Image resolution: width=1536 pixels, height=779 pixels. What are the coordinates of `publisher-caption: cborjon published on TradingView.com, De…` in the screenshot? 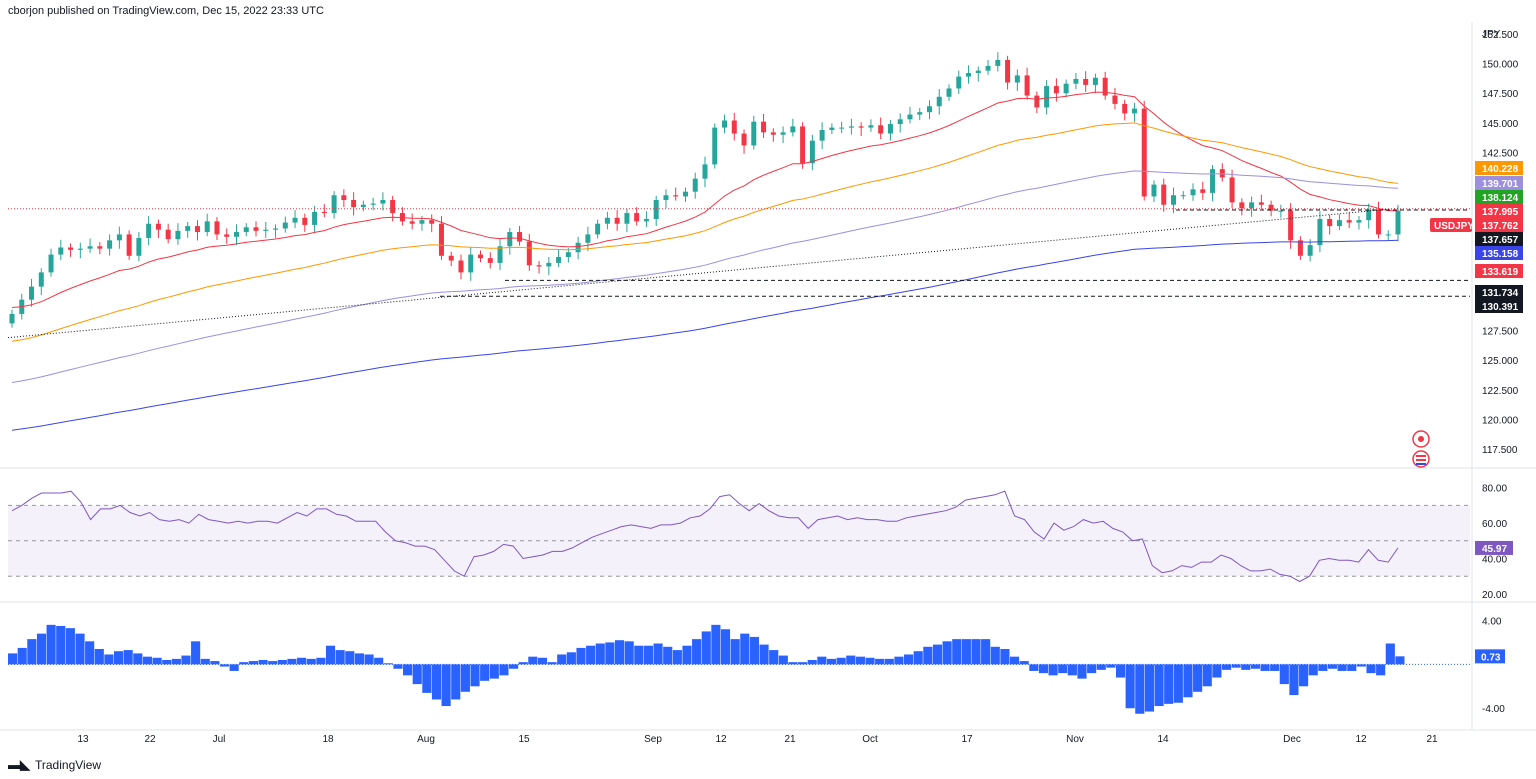 It's located at (166, 11).